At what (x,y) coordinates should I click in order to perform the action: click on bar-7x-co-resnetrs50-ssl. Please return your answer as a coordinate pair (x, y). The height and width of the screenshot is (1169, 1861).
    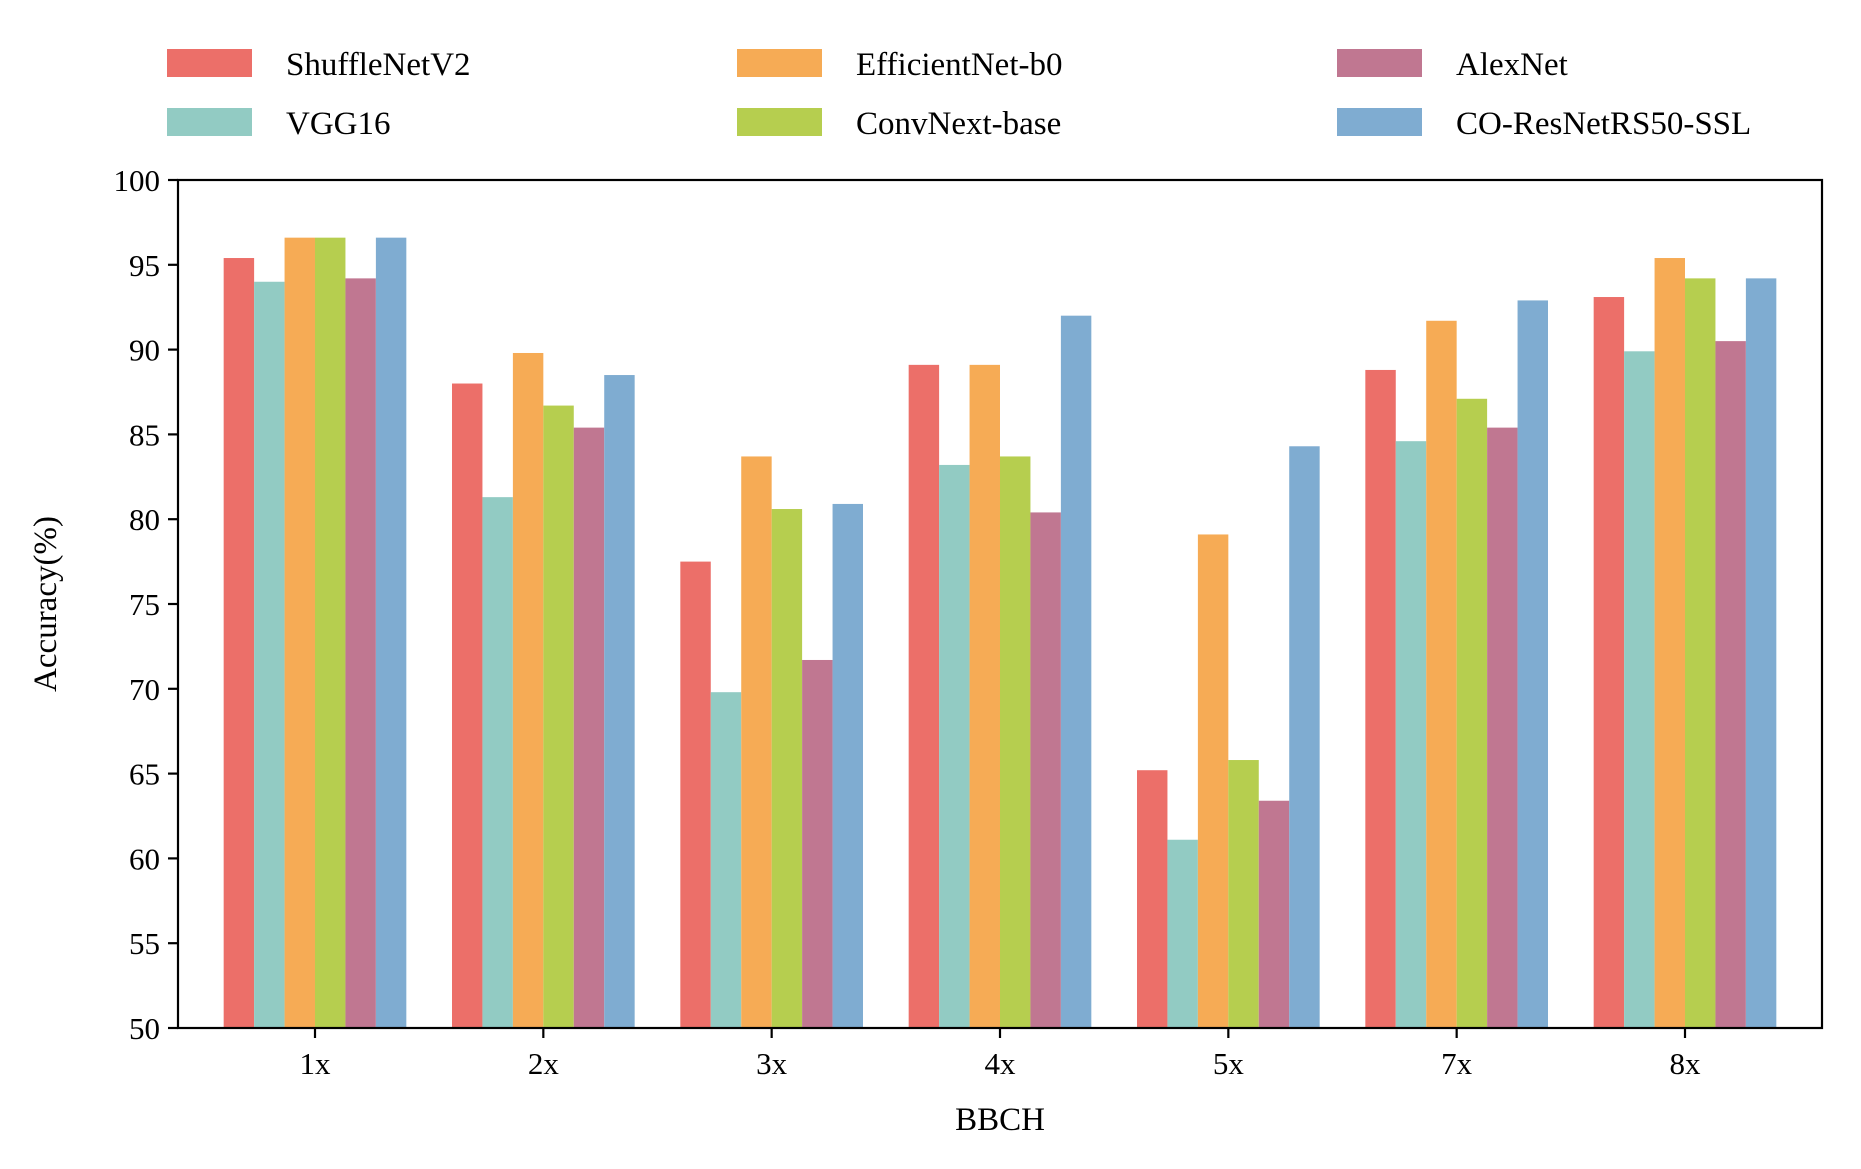
    Looking at the image, I should click on (1532, 664).